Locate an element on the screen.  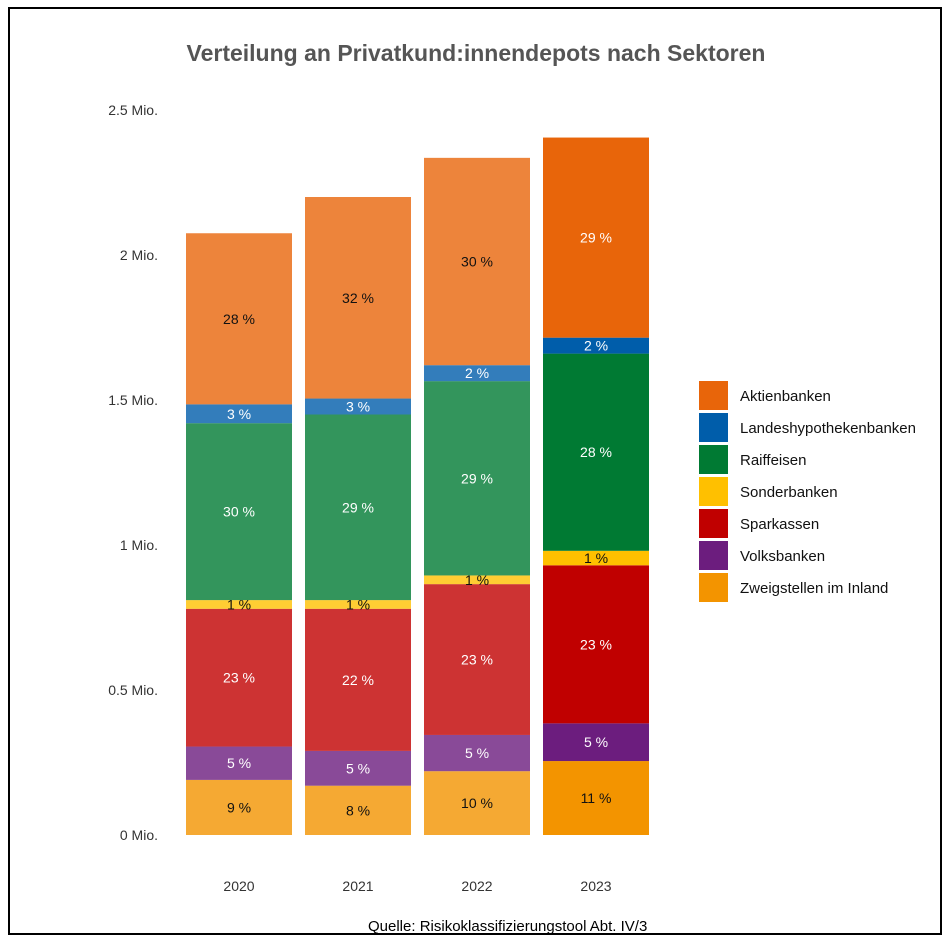
x-tick-label: 2020 is located at coordinates (238, 886).